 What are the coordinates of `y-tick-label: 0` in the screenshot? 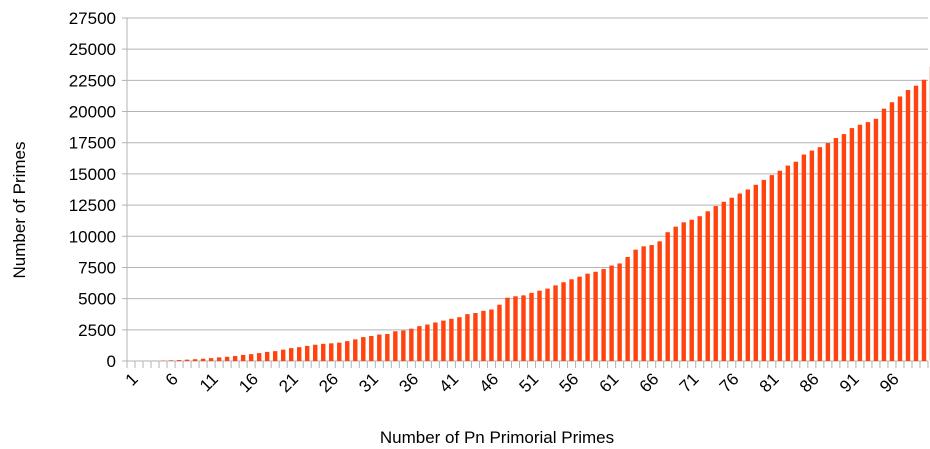 It's located at (111, 361).